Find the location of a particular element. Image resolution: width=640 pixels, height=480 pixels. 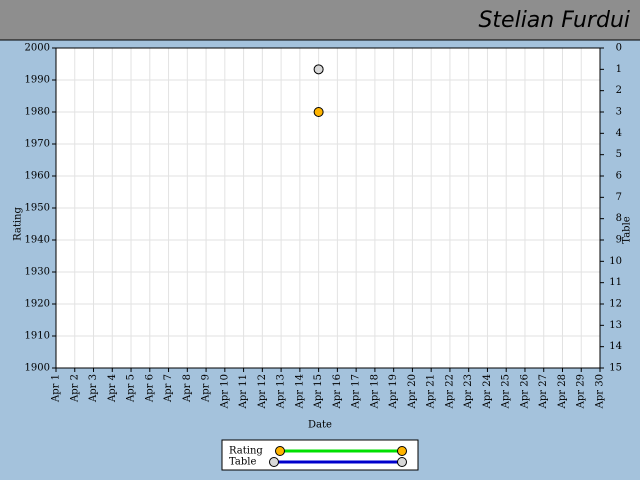

y2-tick-label: 6 is located at coordinates (619, 176).